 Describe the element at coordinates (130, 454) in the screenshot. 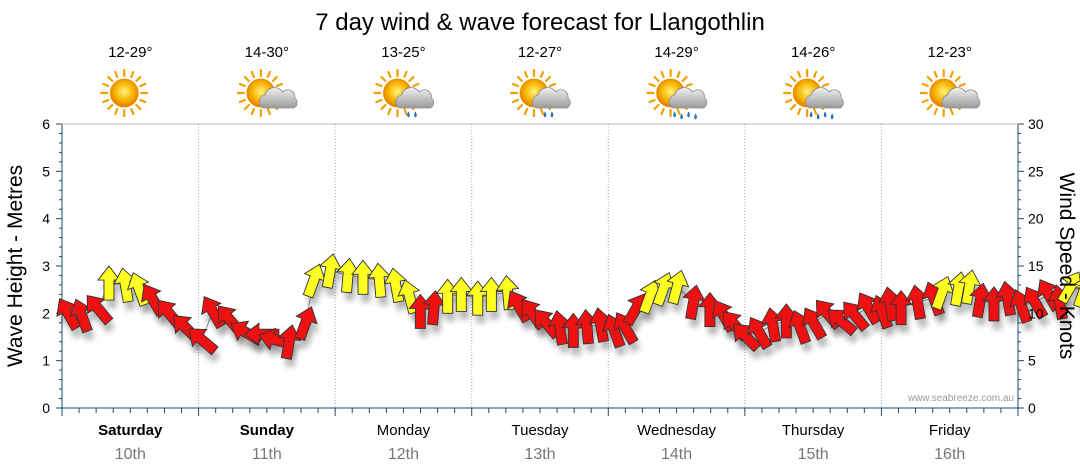

I see `day-date-label: 10th` at that location.